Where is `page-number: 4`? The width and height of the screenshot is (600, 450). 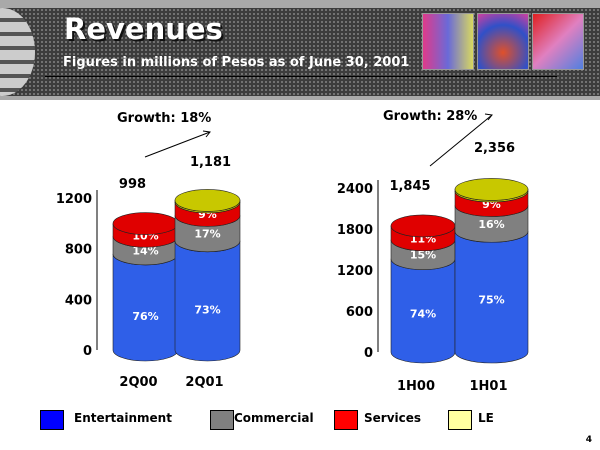 page-number: 4 is located at coordinates (588, 440).